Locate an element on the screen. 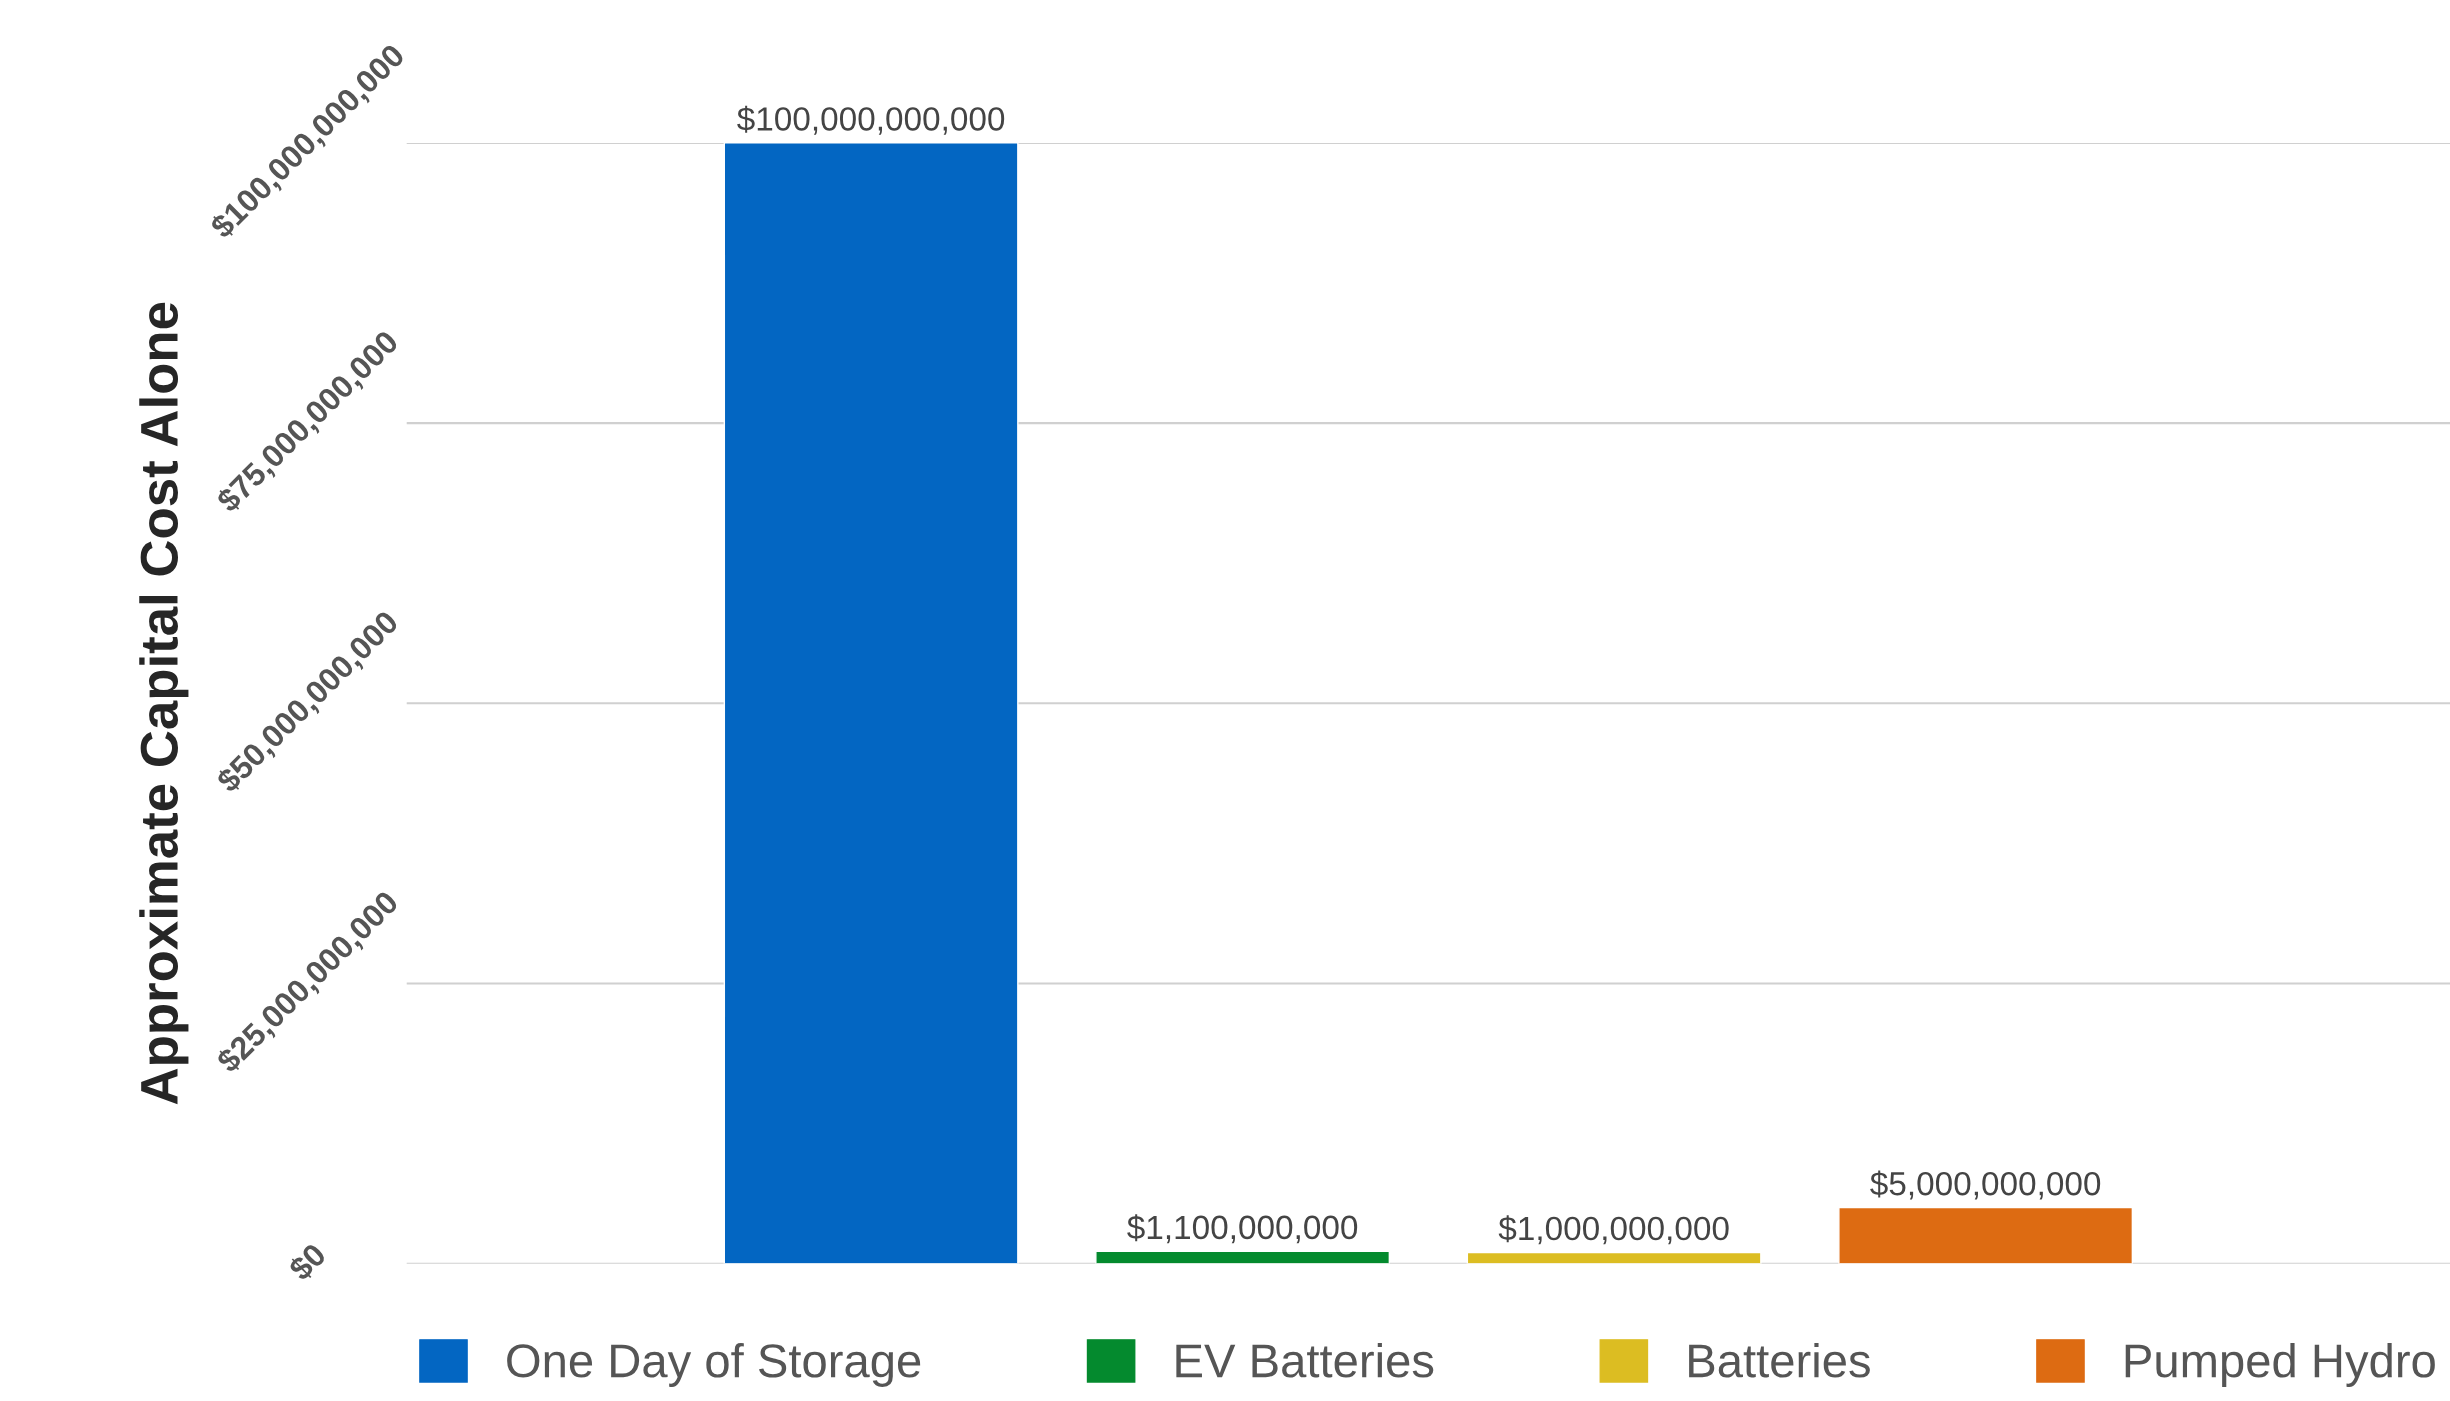 This screenshot has width=2450, height=1401. legend-label: Pumped Hydro is located at coordinates (2280, 1364).